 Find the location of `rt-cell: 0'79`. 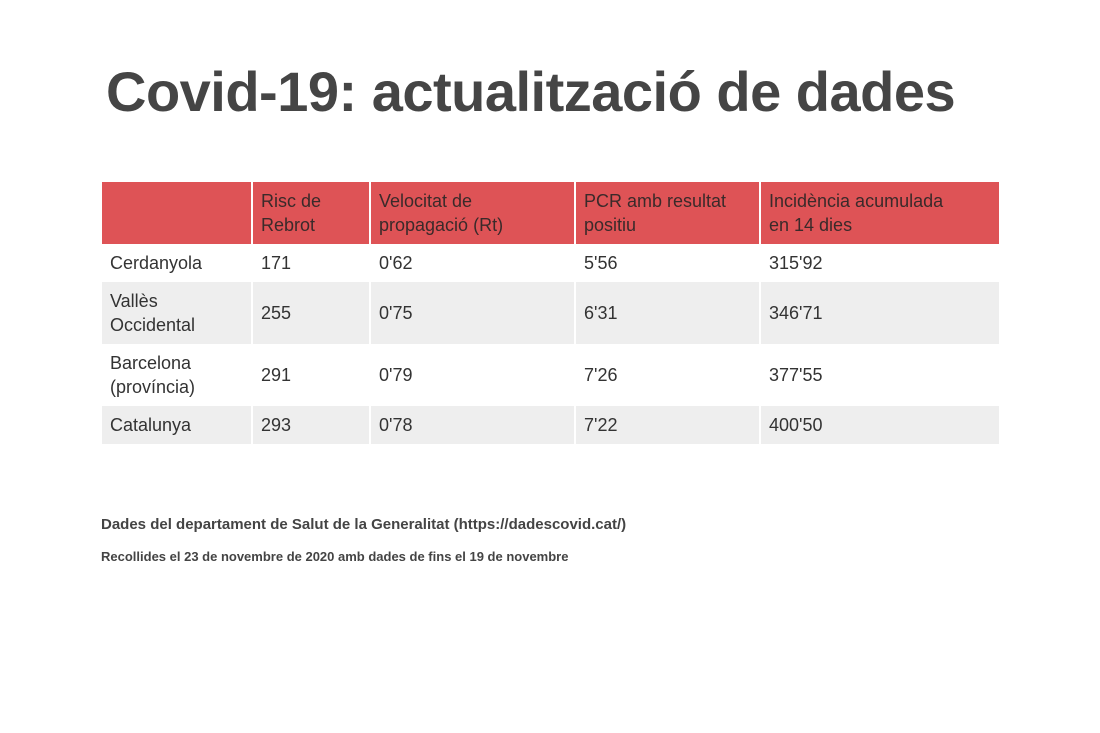

rt-cell: 0'79 is located at coordinates (473, 375).